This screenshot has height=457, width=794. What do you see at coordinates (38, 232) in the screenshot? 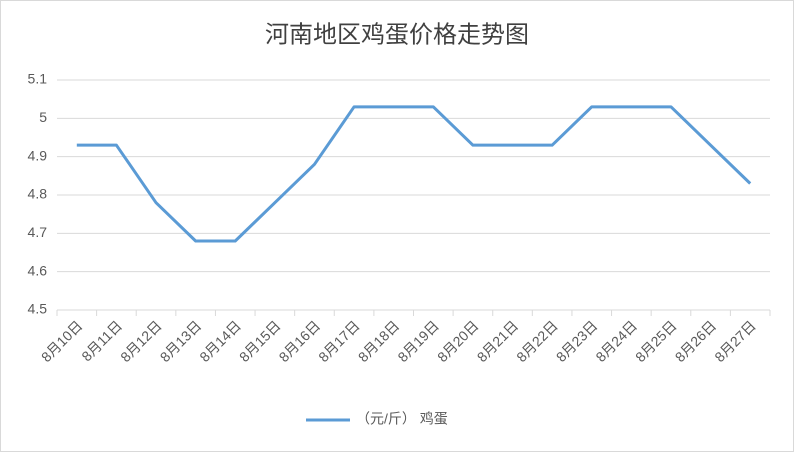
I see `y-tick-label: 4.7` at bounding box center [38, 232].